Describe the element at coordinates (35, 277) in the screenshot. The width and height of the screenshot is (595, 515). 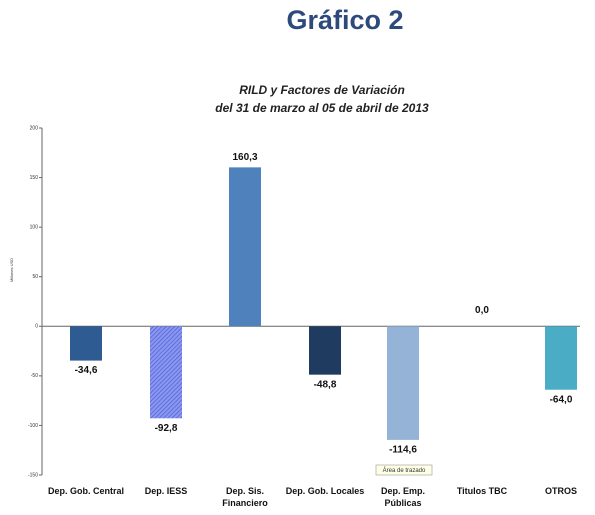
I see `y-tick-label: 50` at that location.